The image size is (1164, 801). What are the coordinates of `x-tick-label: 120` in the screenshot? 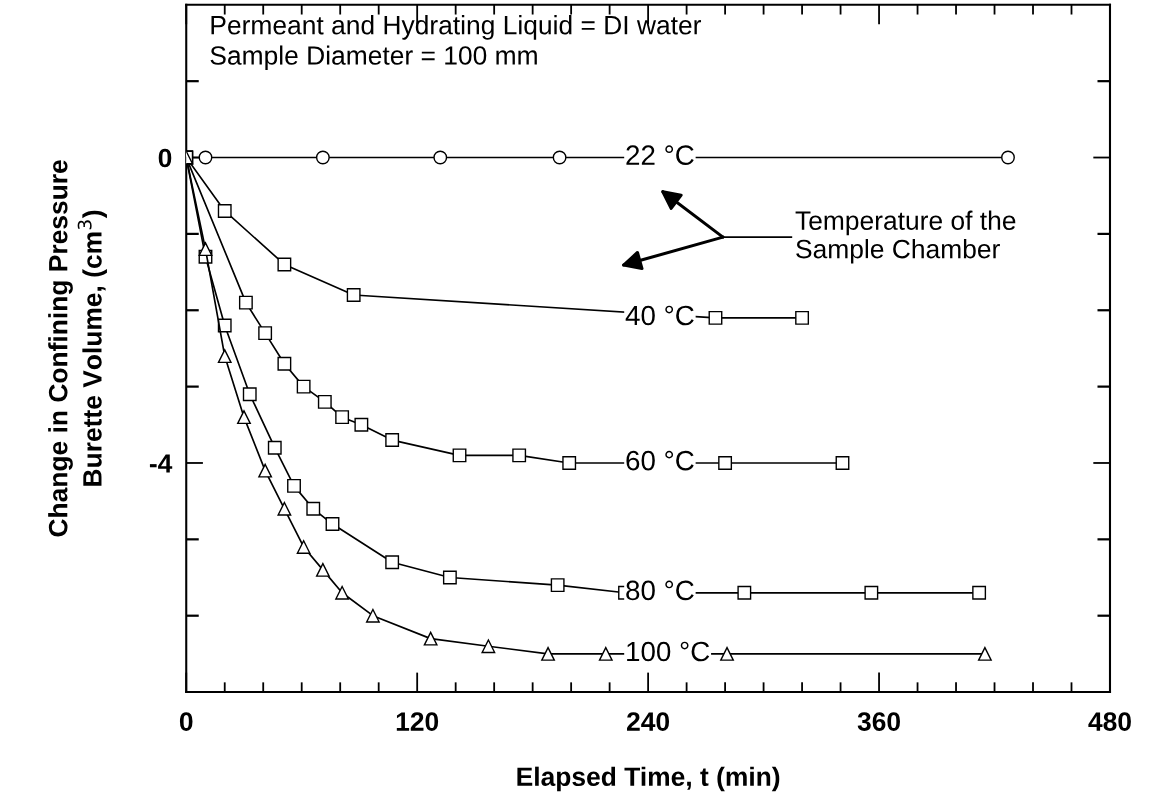 It's located at (417, 721).